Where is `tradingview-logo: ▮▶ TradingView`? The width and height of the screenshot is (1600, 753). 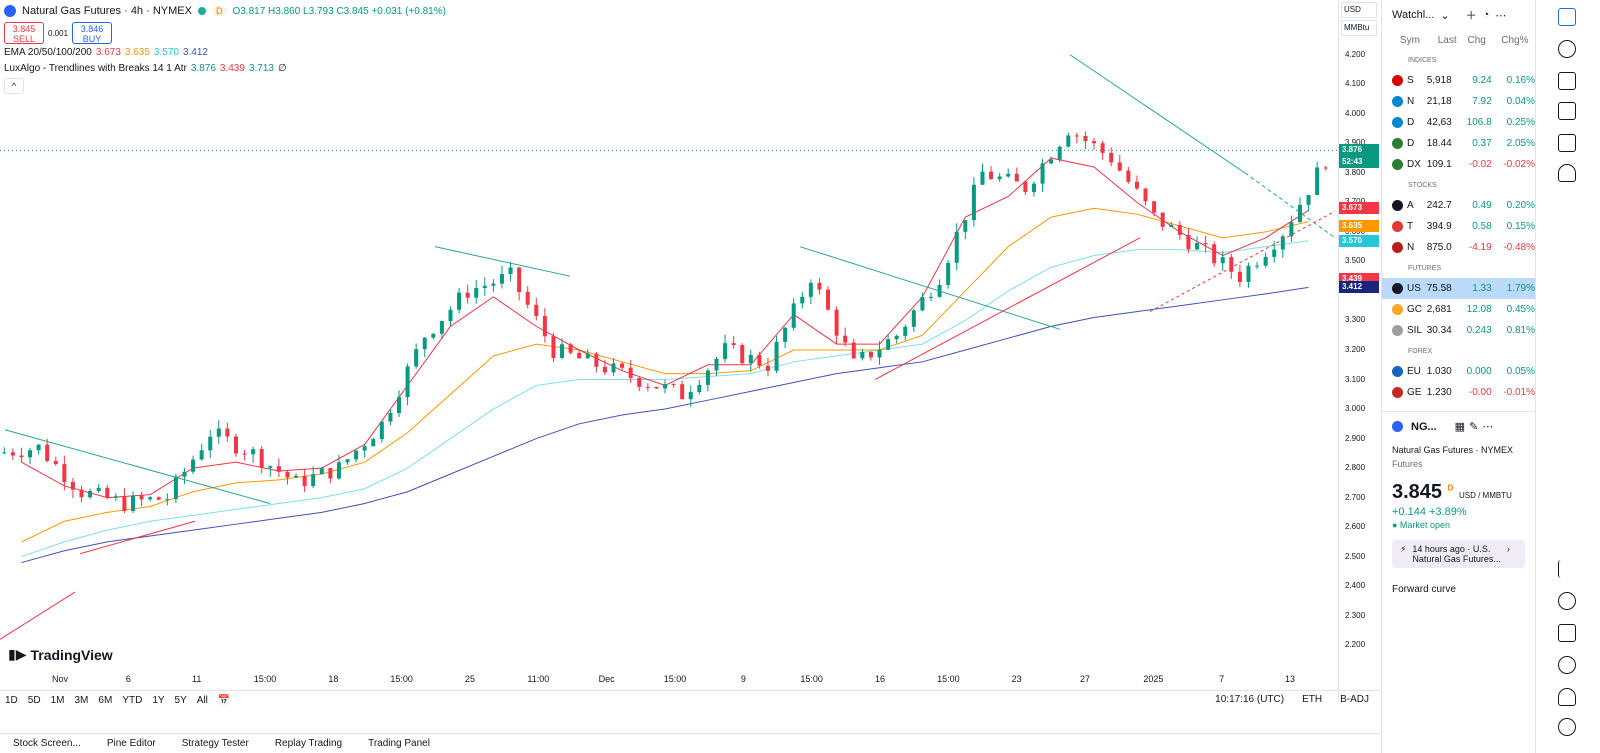
tradingview-logo: ▮▶ TradingView is located at coordinates (60, 654).